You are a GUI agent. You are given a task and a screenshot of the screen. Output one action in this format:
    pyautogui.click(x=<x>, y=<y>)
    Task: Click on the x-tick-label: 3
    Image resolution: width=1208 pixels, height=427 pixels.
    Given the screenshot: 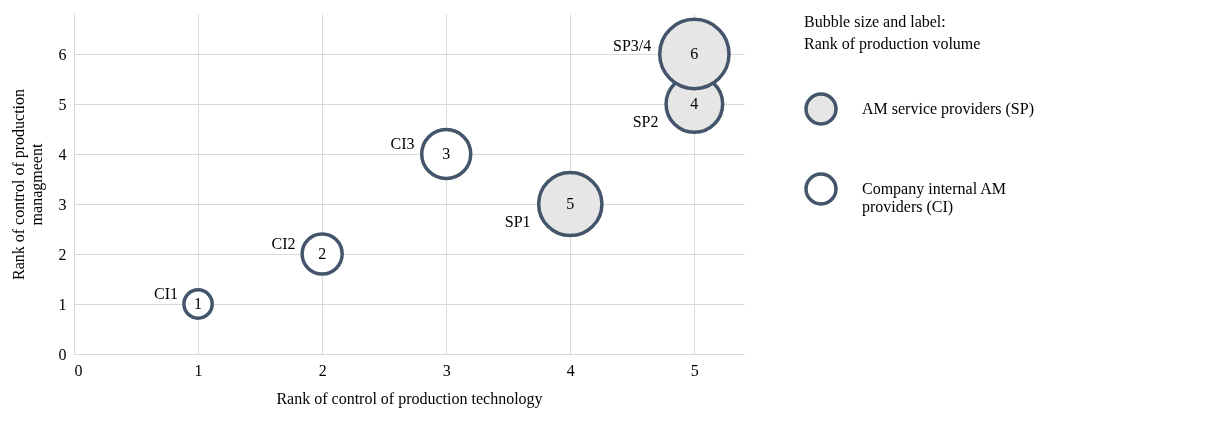 What is the action you would take?
    pyautogui.click(x=446, y=370)
    